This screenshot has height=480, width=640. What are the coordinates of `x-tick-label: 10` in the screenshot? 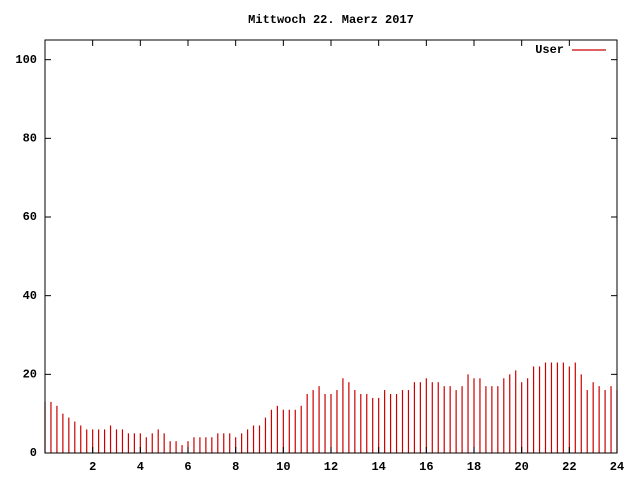 It's located at (283, 467).